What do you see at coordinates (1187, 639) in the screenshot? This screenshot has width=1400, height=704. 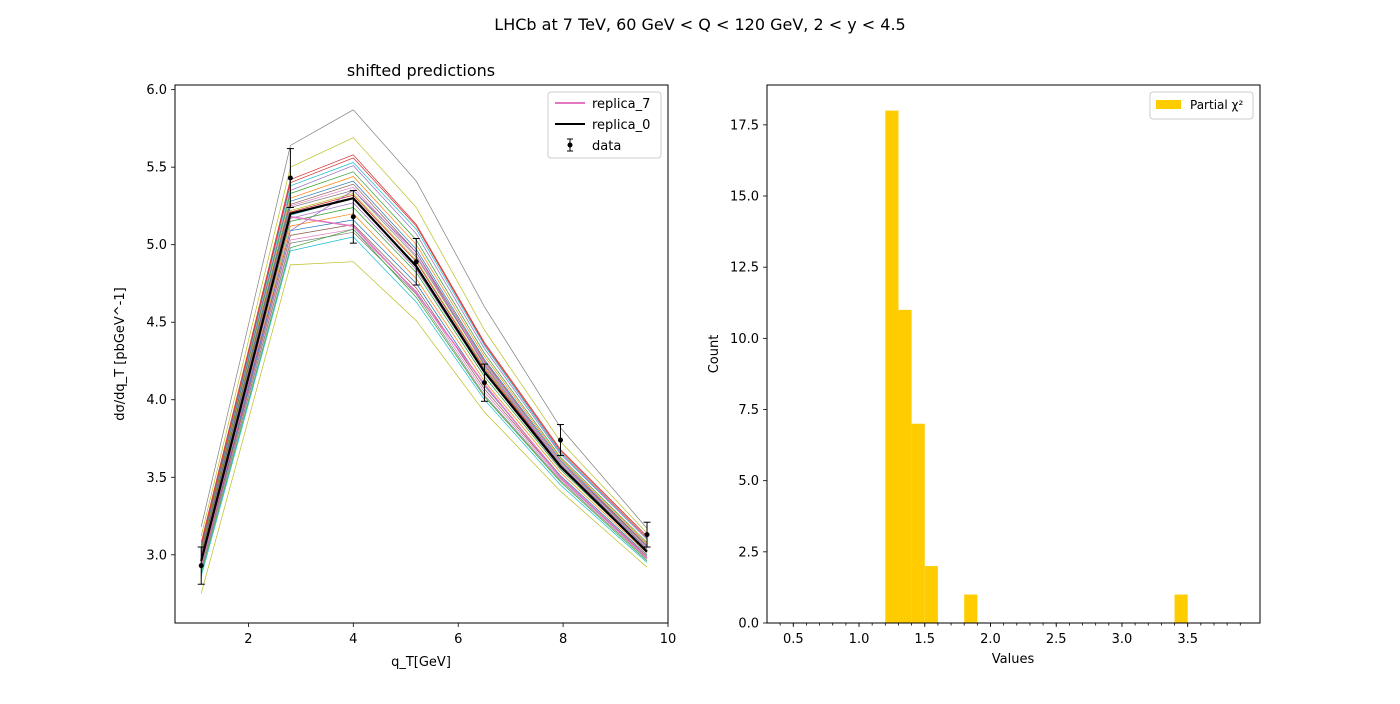 I see `right-x-tick-label: 3.5` at bounding box center [1187, 639].